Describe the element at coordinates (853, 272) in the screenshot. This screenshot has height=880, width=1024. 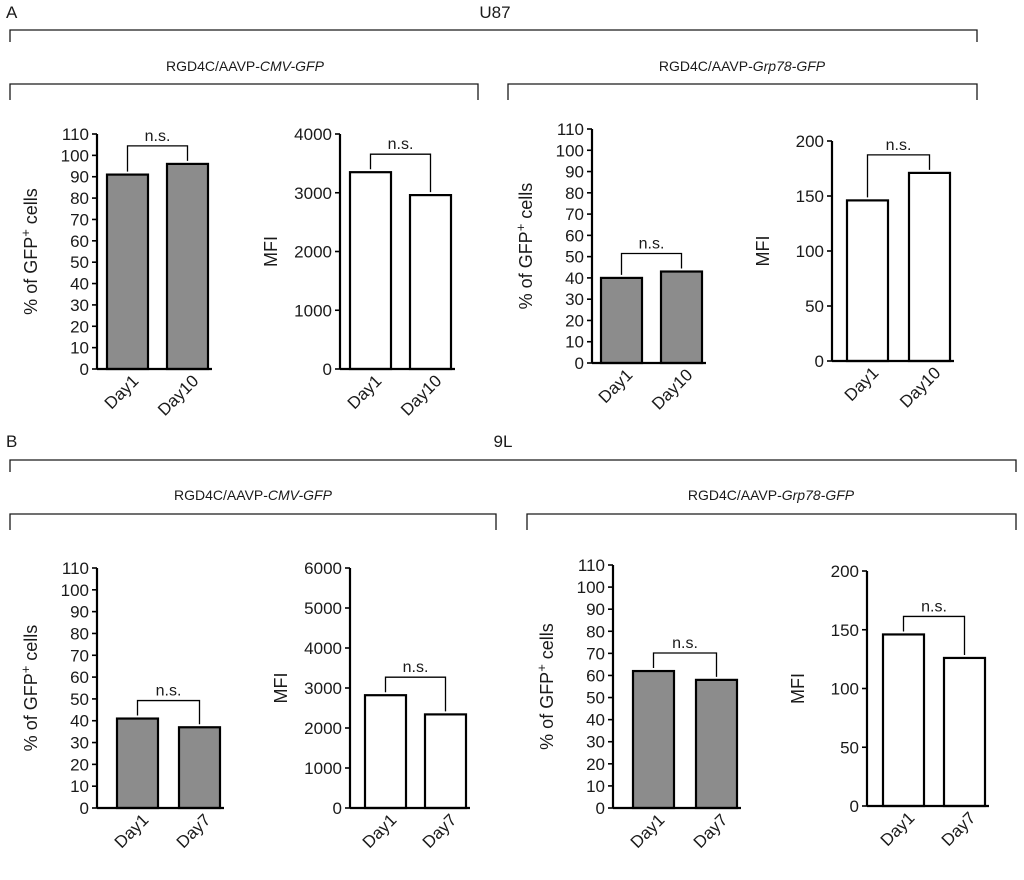
I see `chart-a-grp78-mfi: 0 50 100 150 200 Day1 Day10 n.s. MFI` at that location.